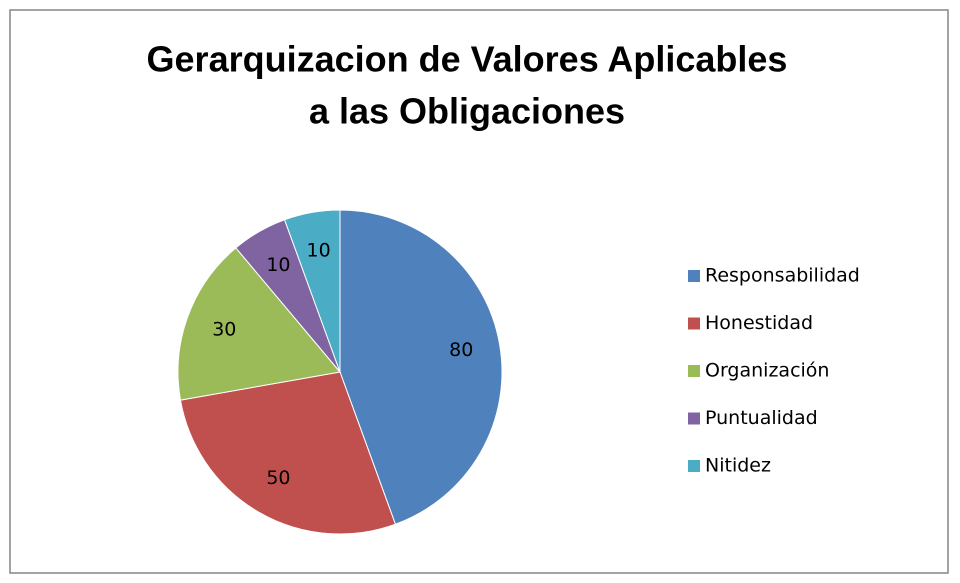  Describe the element at coordinates (782, 276) in the screenshot. I see `legend-label: Responsabilidad` at that location.